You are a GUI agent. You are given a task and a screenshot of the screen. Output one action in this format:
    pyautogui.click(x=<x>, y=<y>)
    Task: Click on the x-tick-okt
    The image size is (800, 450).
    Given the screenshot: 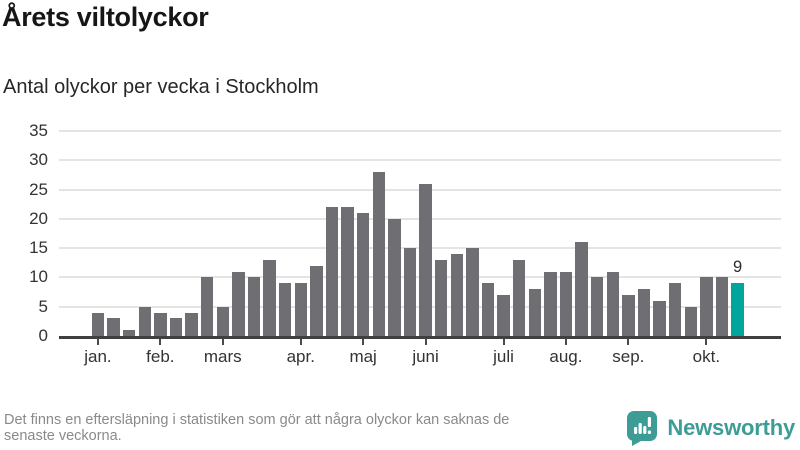 What is the action you would take?
    pyautogui.click(x=706, y=342)
    